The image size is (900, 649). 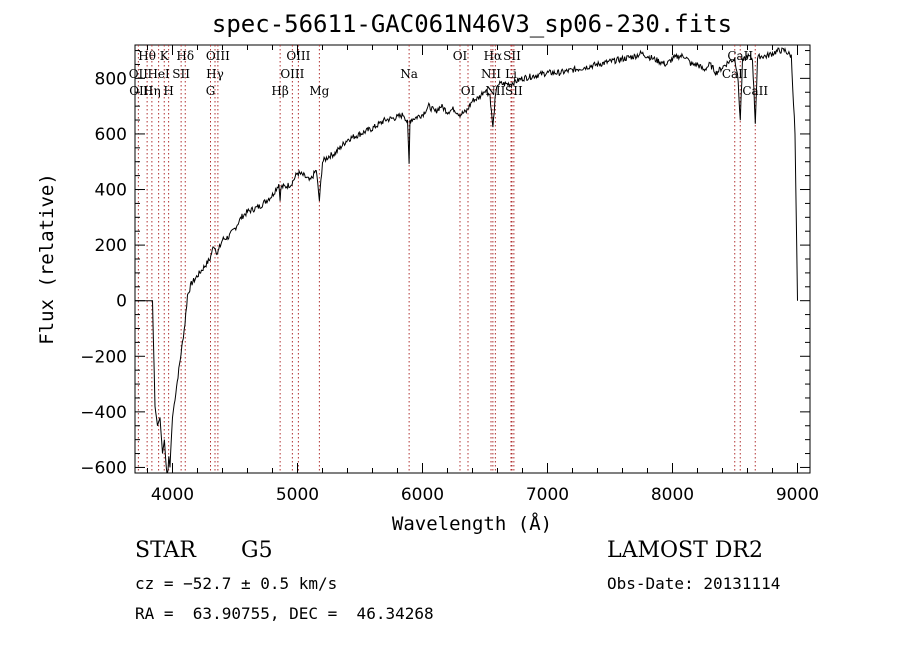 What do you see at coordinates (185, 56) in the screenshot?
I see `spectral-line-label: Hδ` at bounding box center [185, 56].